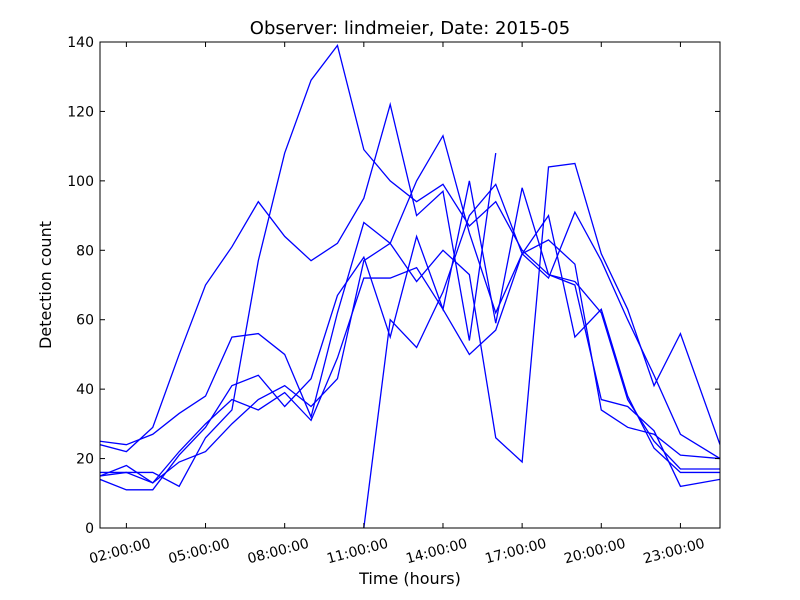 The image size is (800, 600). What do you see at coordinates (89, 529) in the screenshot?
I see `y-tick-label: 0` at bounding box center [89, 529].